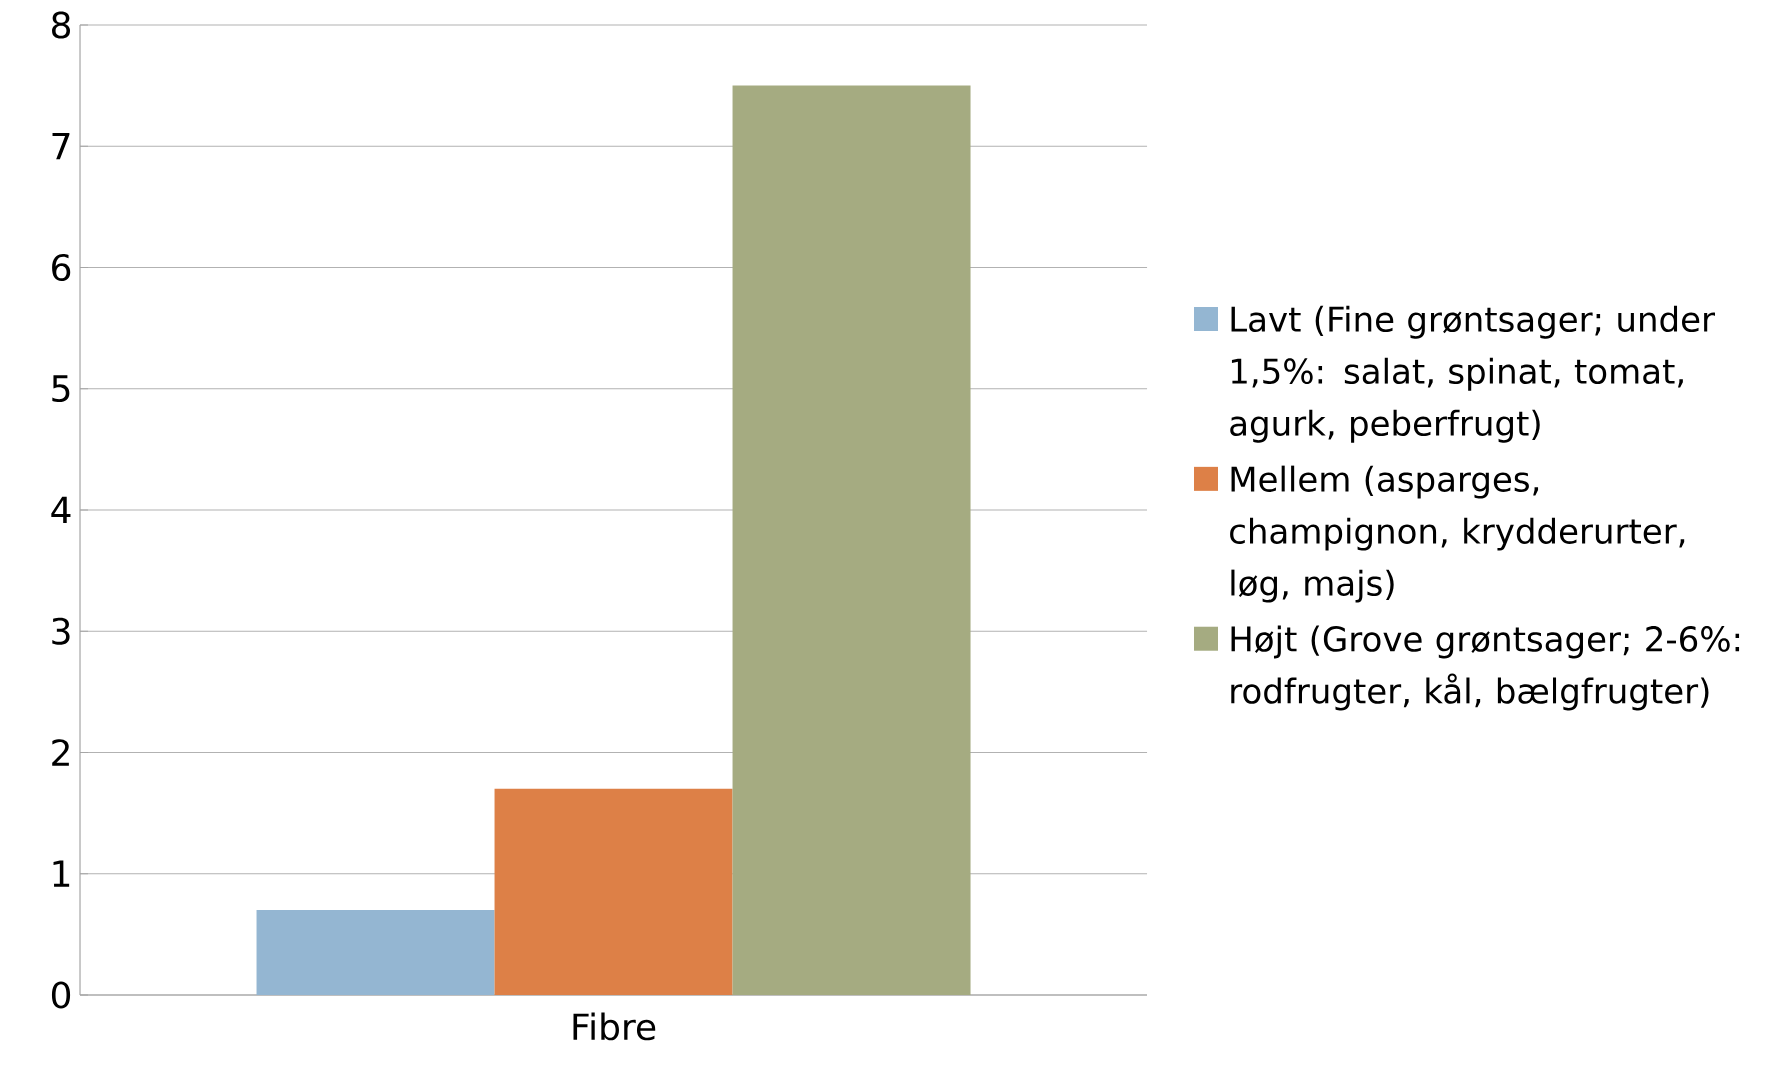 This screenshot has width=1785, height=1065. What do you see at coordinates (1485, 668) in the screenshot?
I see `legend-label: Højt (Grove grøntsager; 2-6%: rodfrugter, kål, bælgfrugter)` at bounding box center [1485, 668].